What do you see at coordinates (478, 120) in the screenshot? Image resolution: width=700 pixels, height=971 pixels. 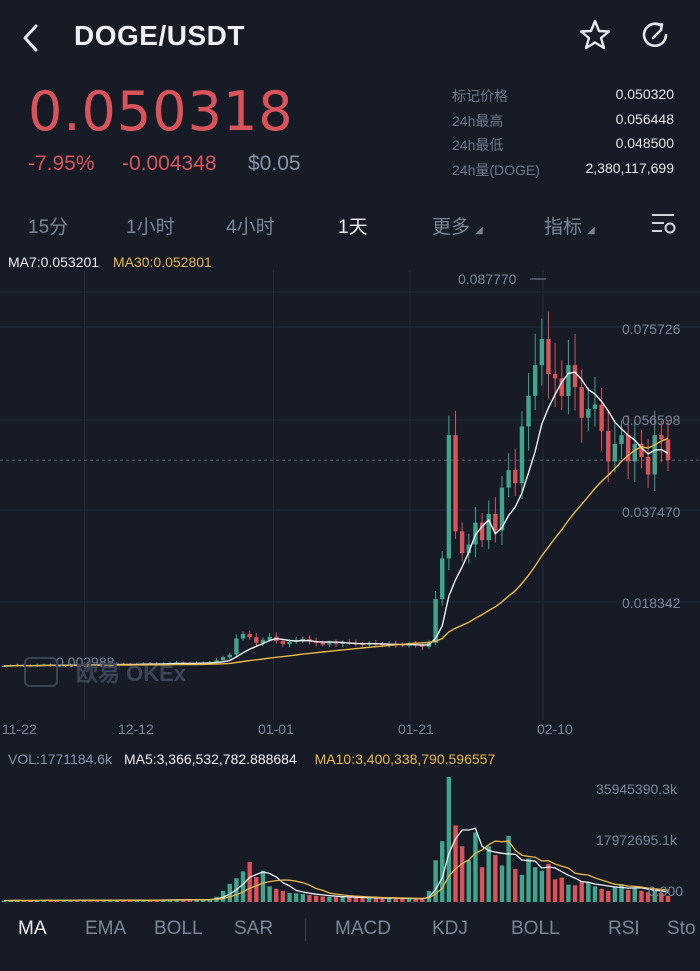 I see `stat-label: 24h最高` at bounding box center [478, 120].